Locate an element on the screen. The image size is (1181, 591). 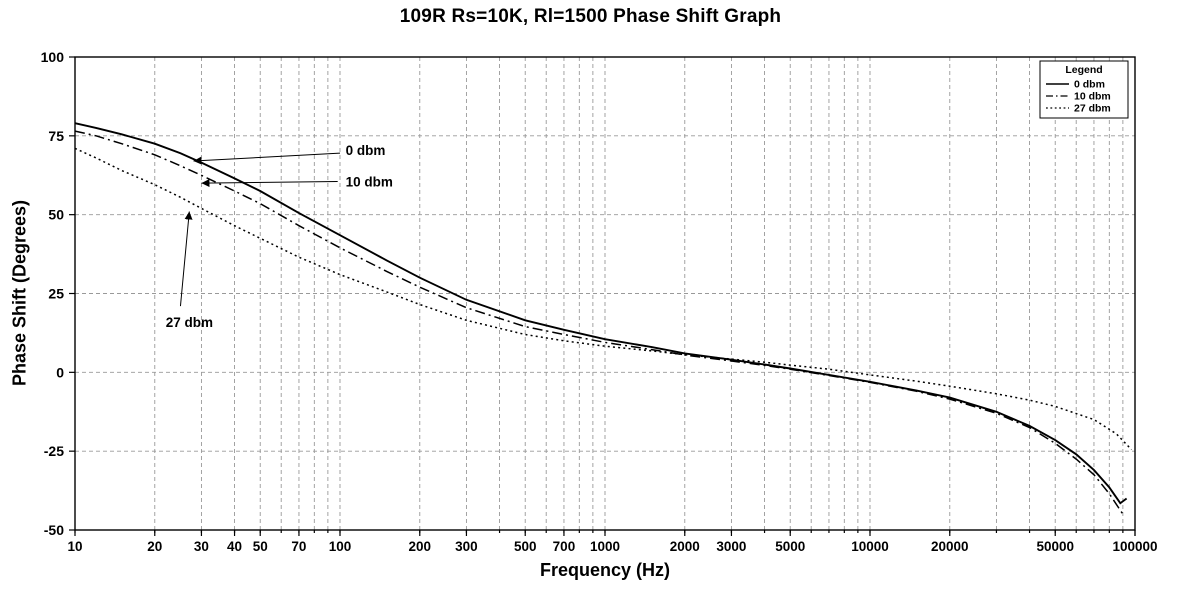
y-tick-labels: -50 -25 0 25 50 75 100 is located at coordinates (53, 293).